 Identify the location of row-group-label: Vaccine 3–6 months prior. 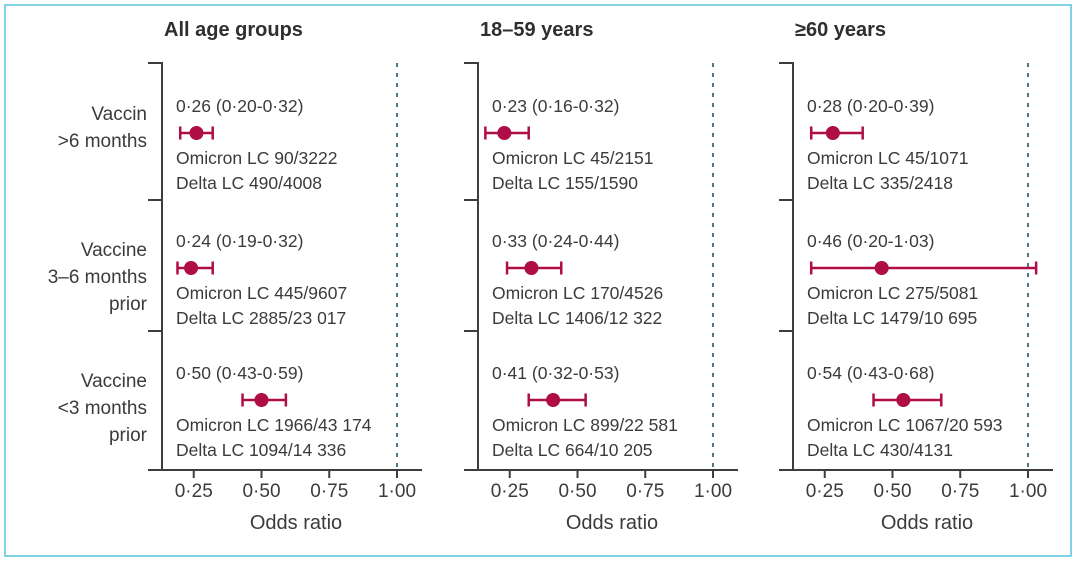
(81, 277).